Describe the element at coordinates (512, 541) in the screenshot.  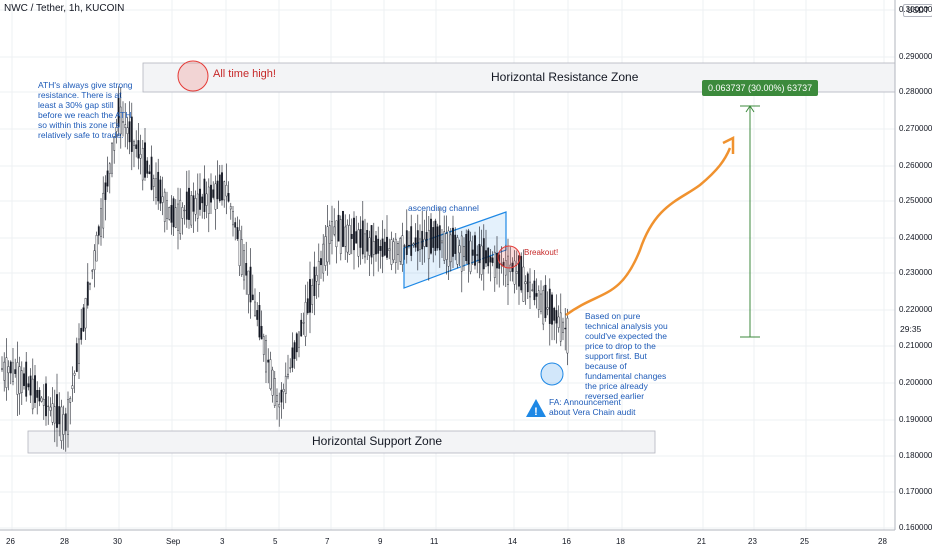
I see `x-tick-label: 14` at that location.